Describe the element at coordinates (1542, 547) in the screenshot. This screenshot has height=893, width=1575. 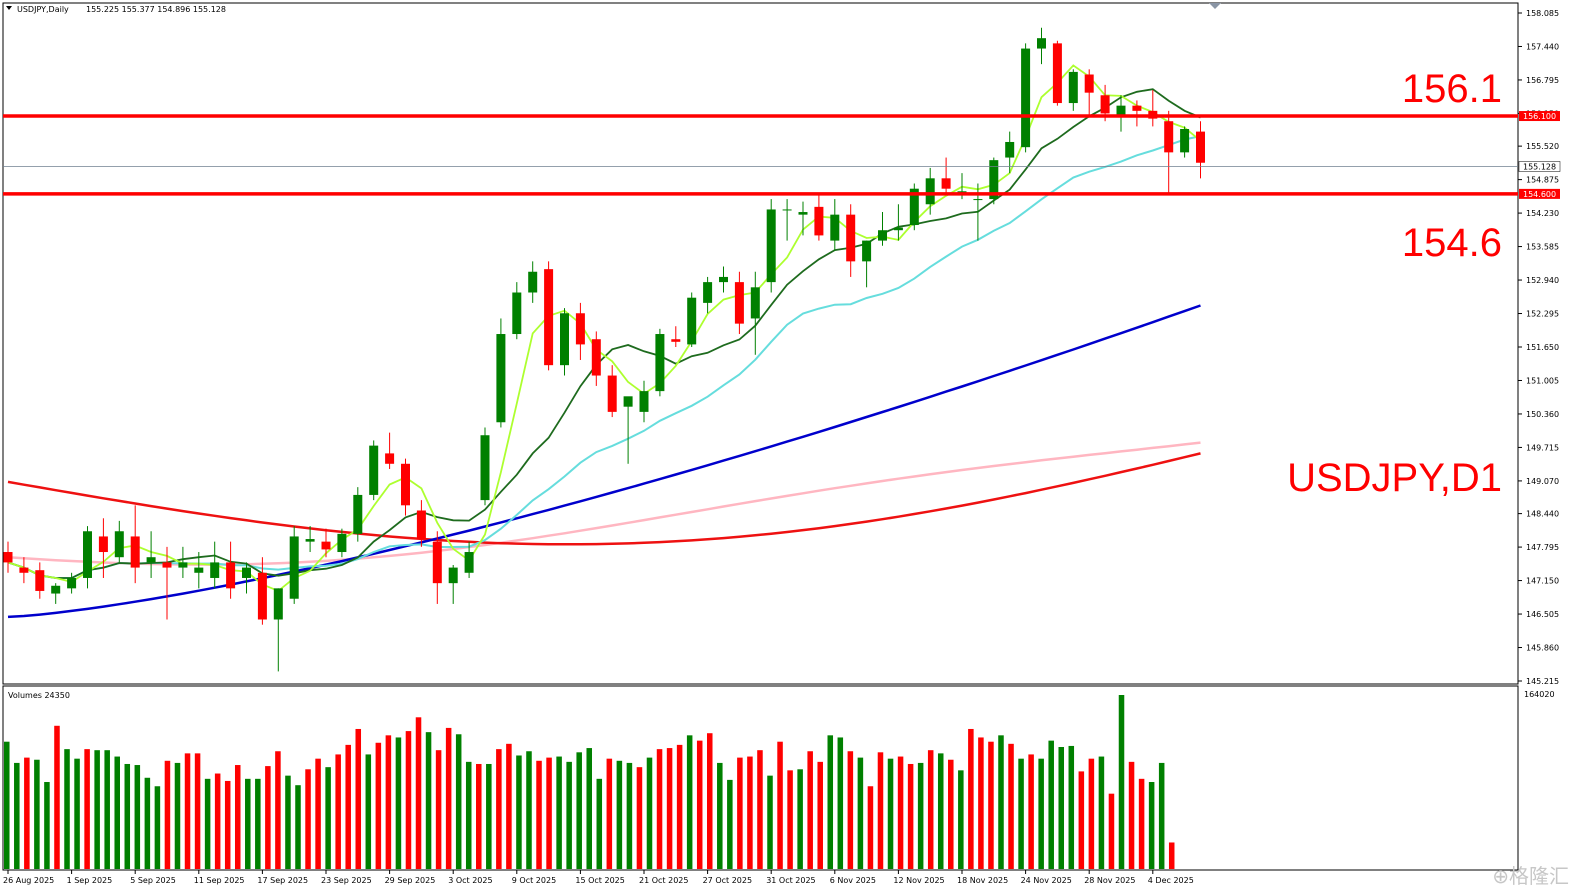
I see `price-tick-label: 147.795` at that location.